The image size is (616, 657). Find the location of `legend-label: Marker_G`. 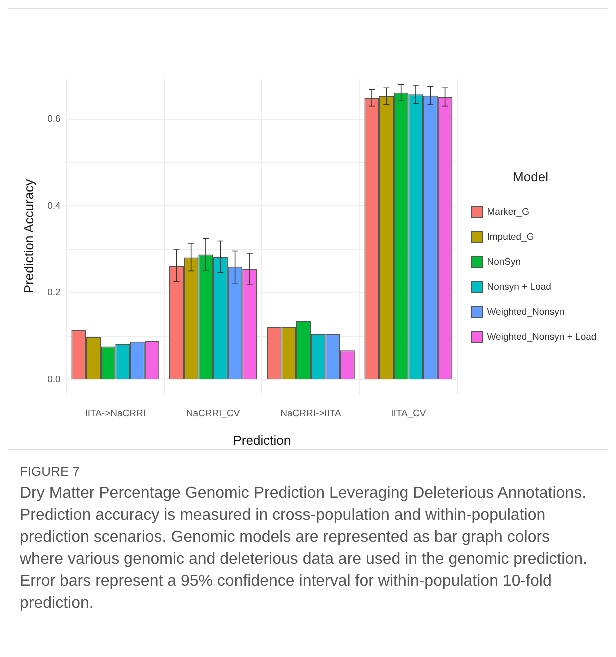

legend-label: Marker_G is located at coordinates (508, 212).